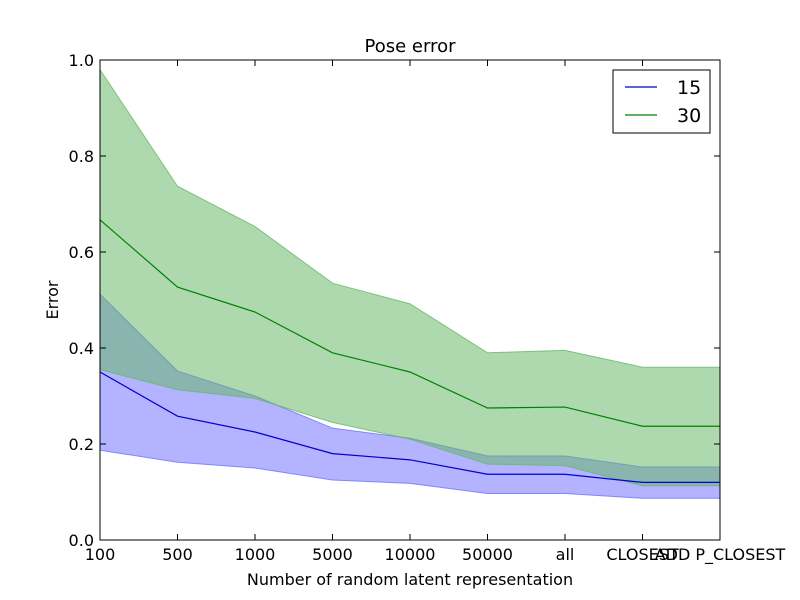 The image size is (800, 600). I want to click on x-tick-label: 50000, so click(487, 554).